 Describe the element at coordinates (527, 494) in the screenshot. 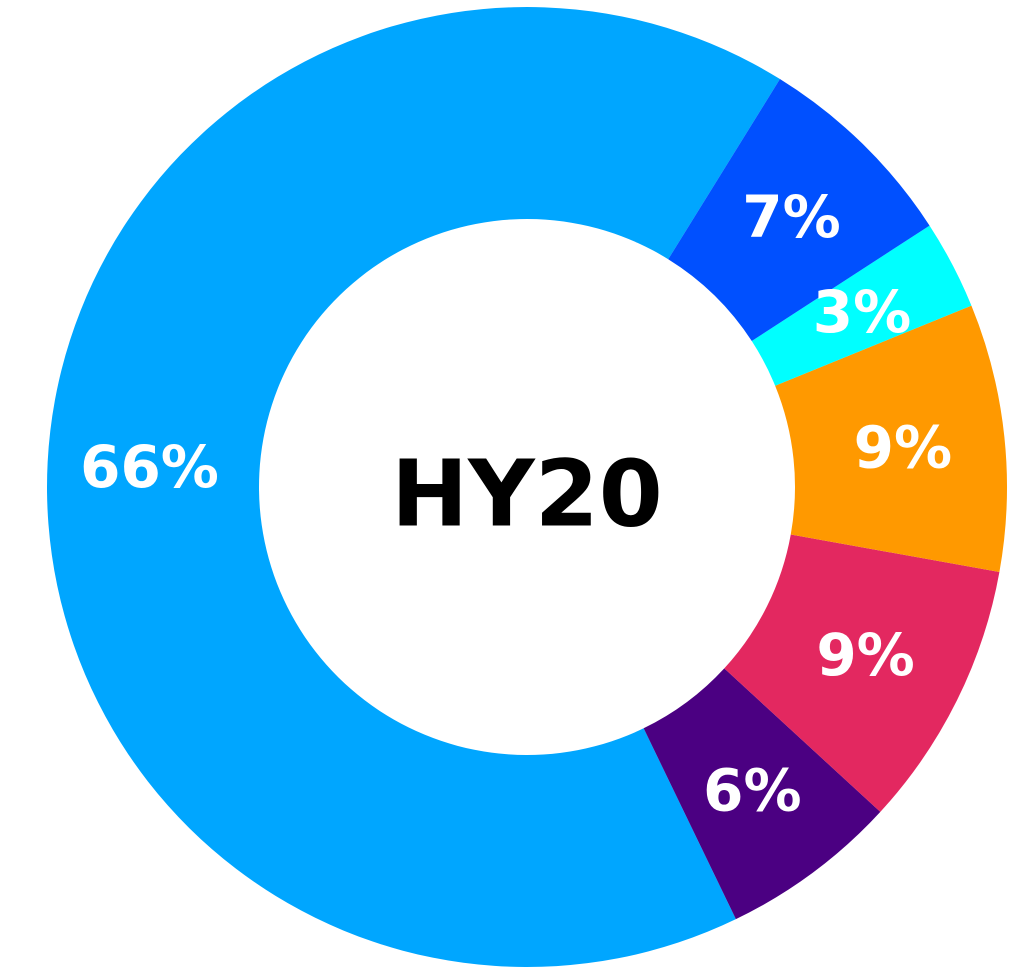

I see `center-title: HY20` at that location.